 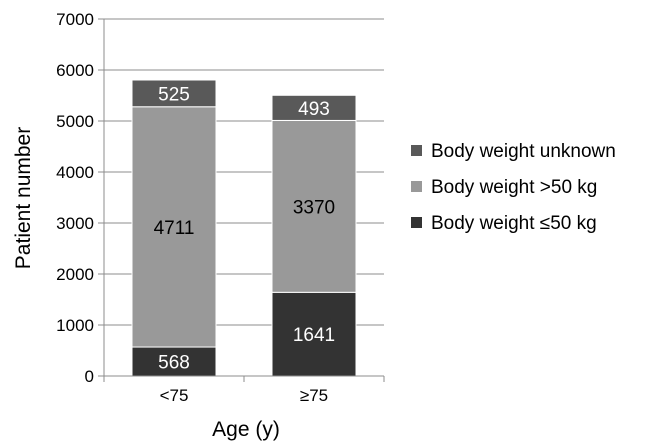 I want to click on x-tick-label: <75, so click(x=174, y=395).